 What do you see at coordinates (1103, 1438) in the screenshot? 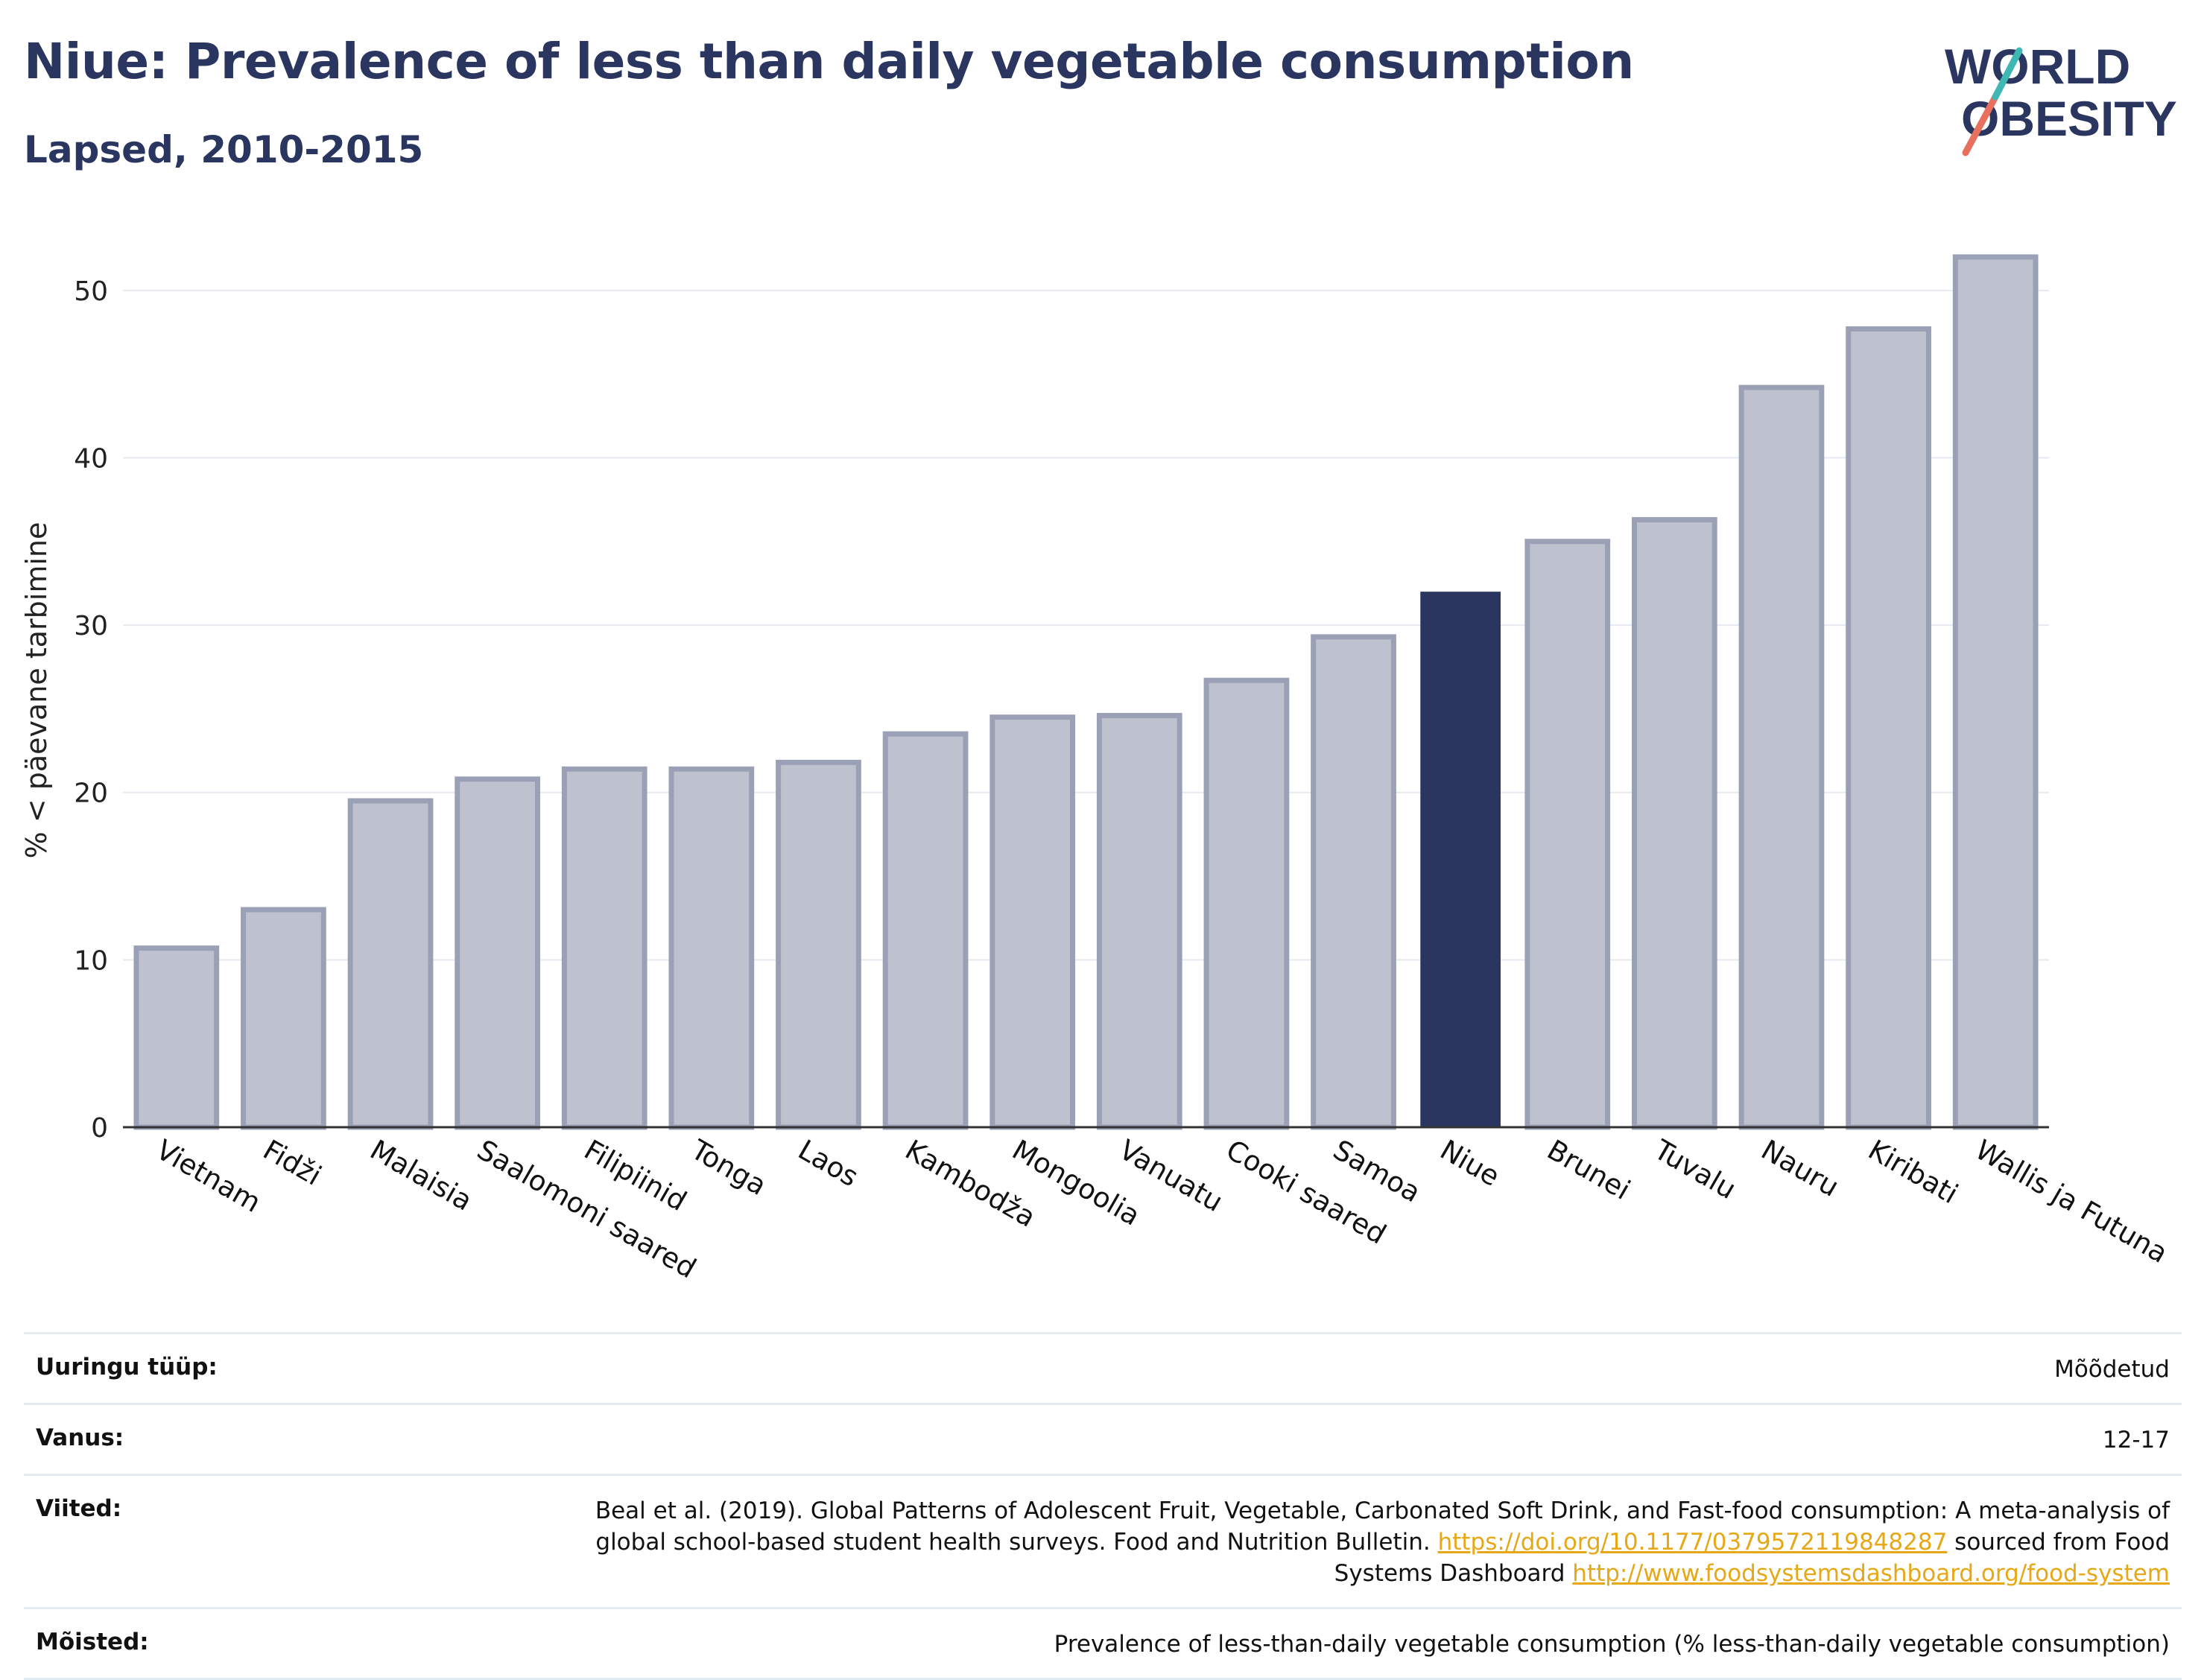
I see `meta-row-age: Vanus: 12-17` at bounding box center [1103, 1438].